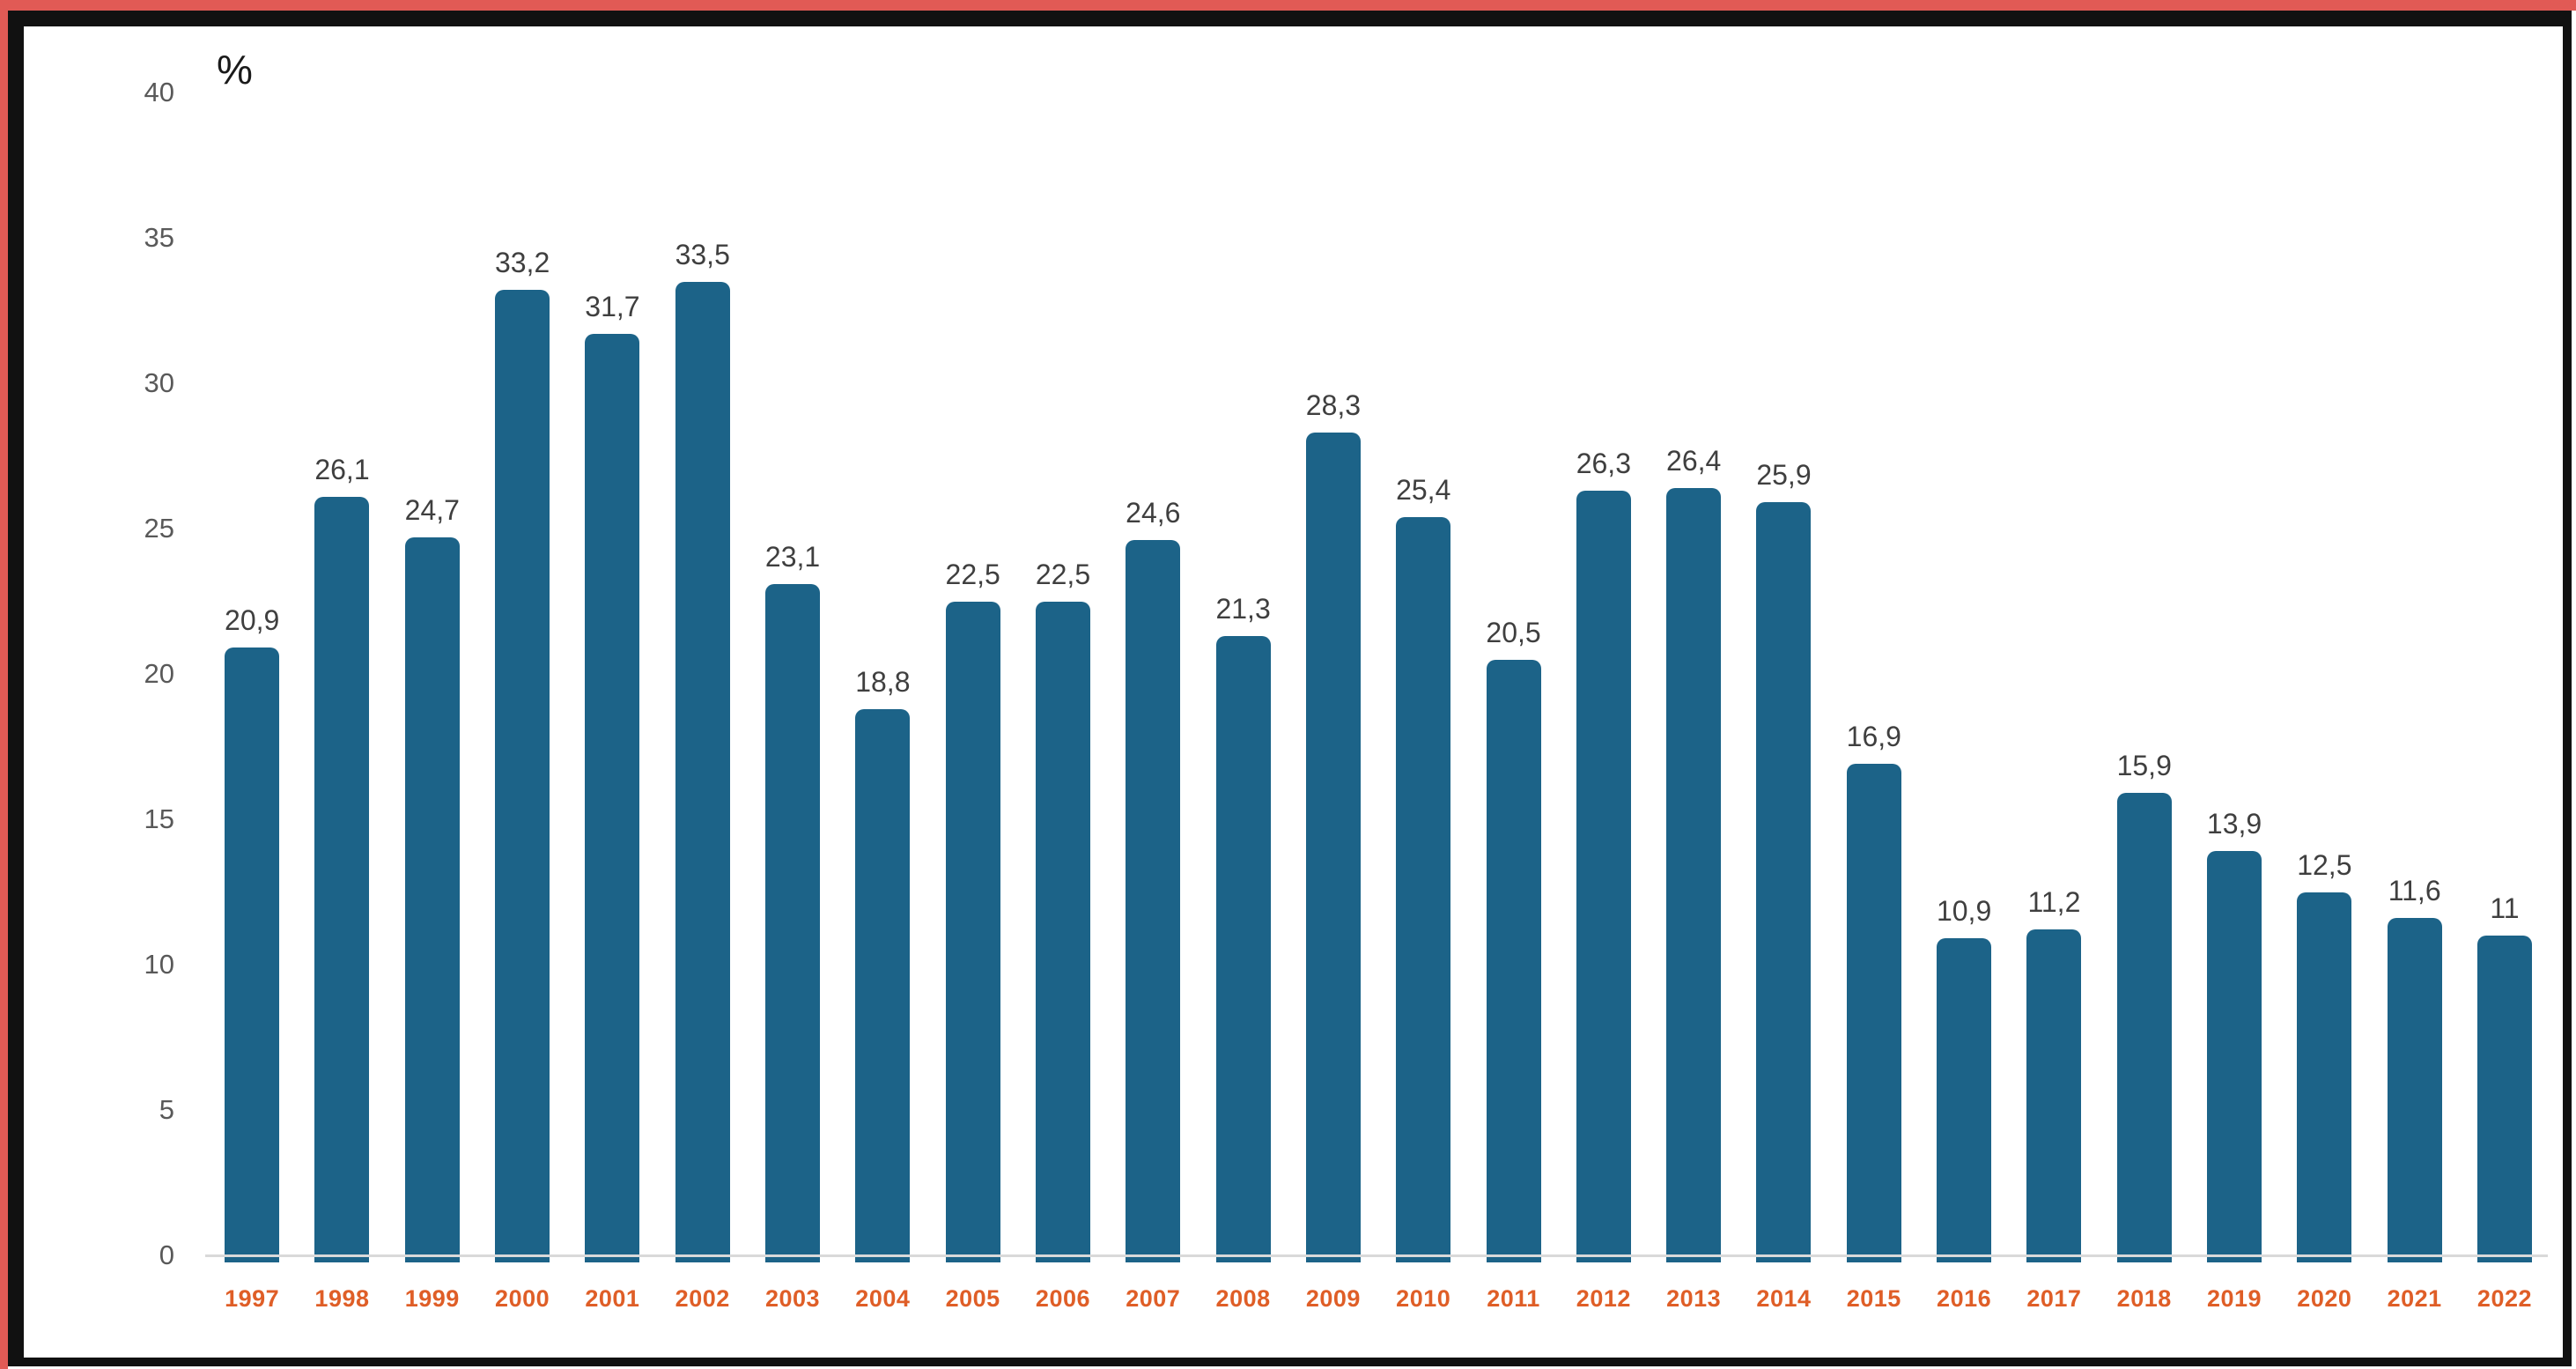 This screenshot has width=2576, height=1369. Describe the element at coordinates (1333, 1298) in the screenshot. I see `x-axis-label: 2009` at that location.